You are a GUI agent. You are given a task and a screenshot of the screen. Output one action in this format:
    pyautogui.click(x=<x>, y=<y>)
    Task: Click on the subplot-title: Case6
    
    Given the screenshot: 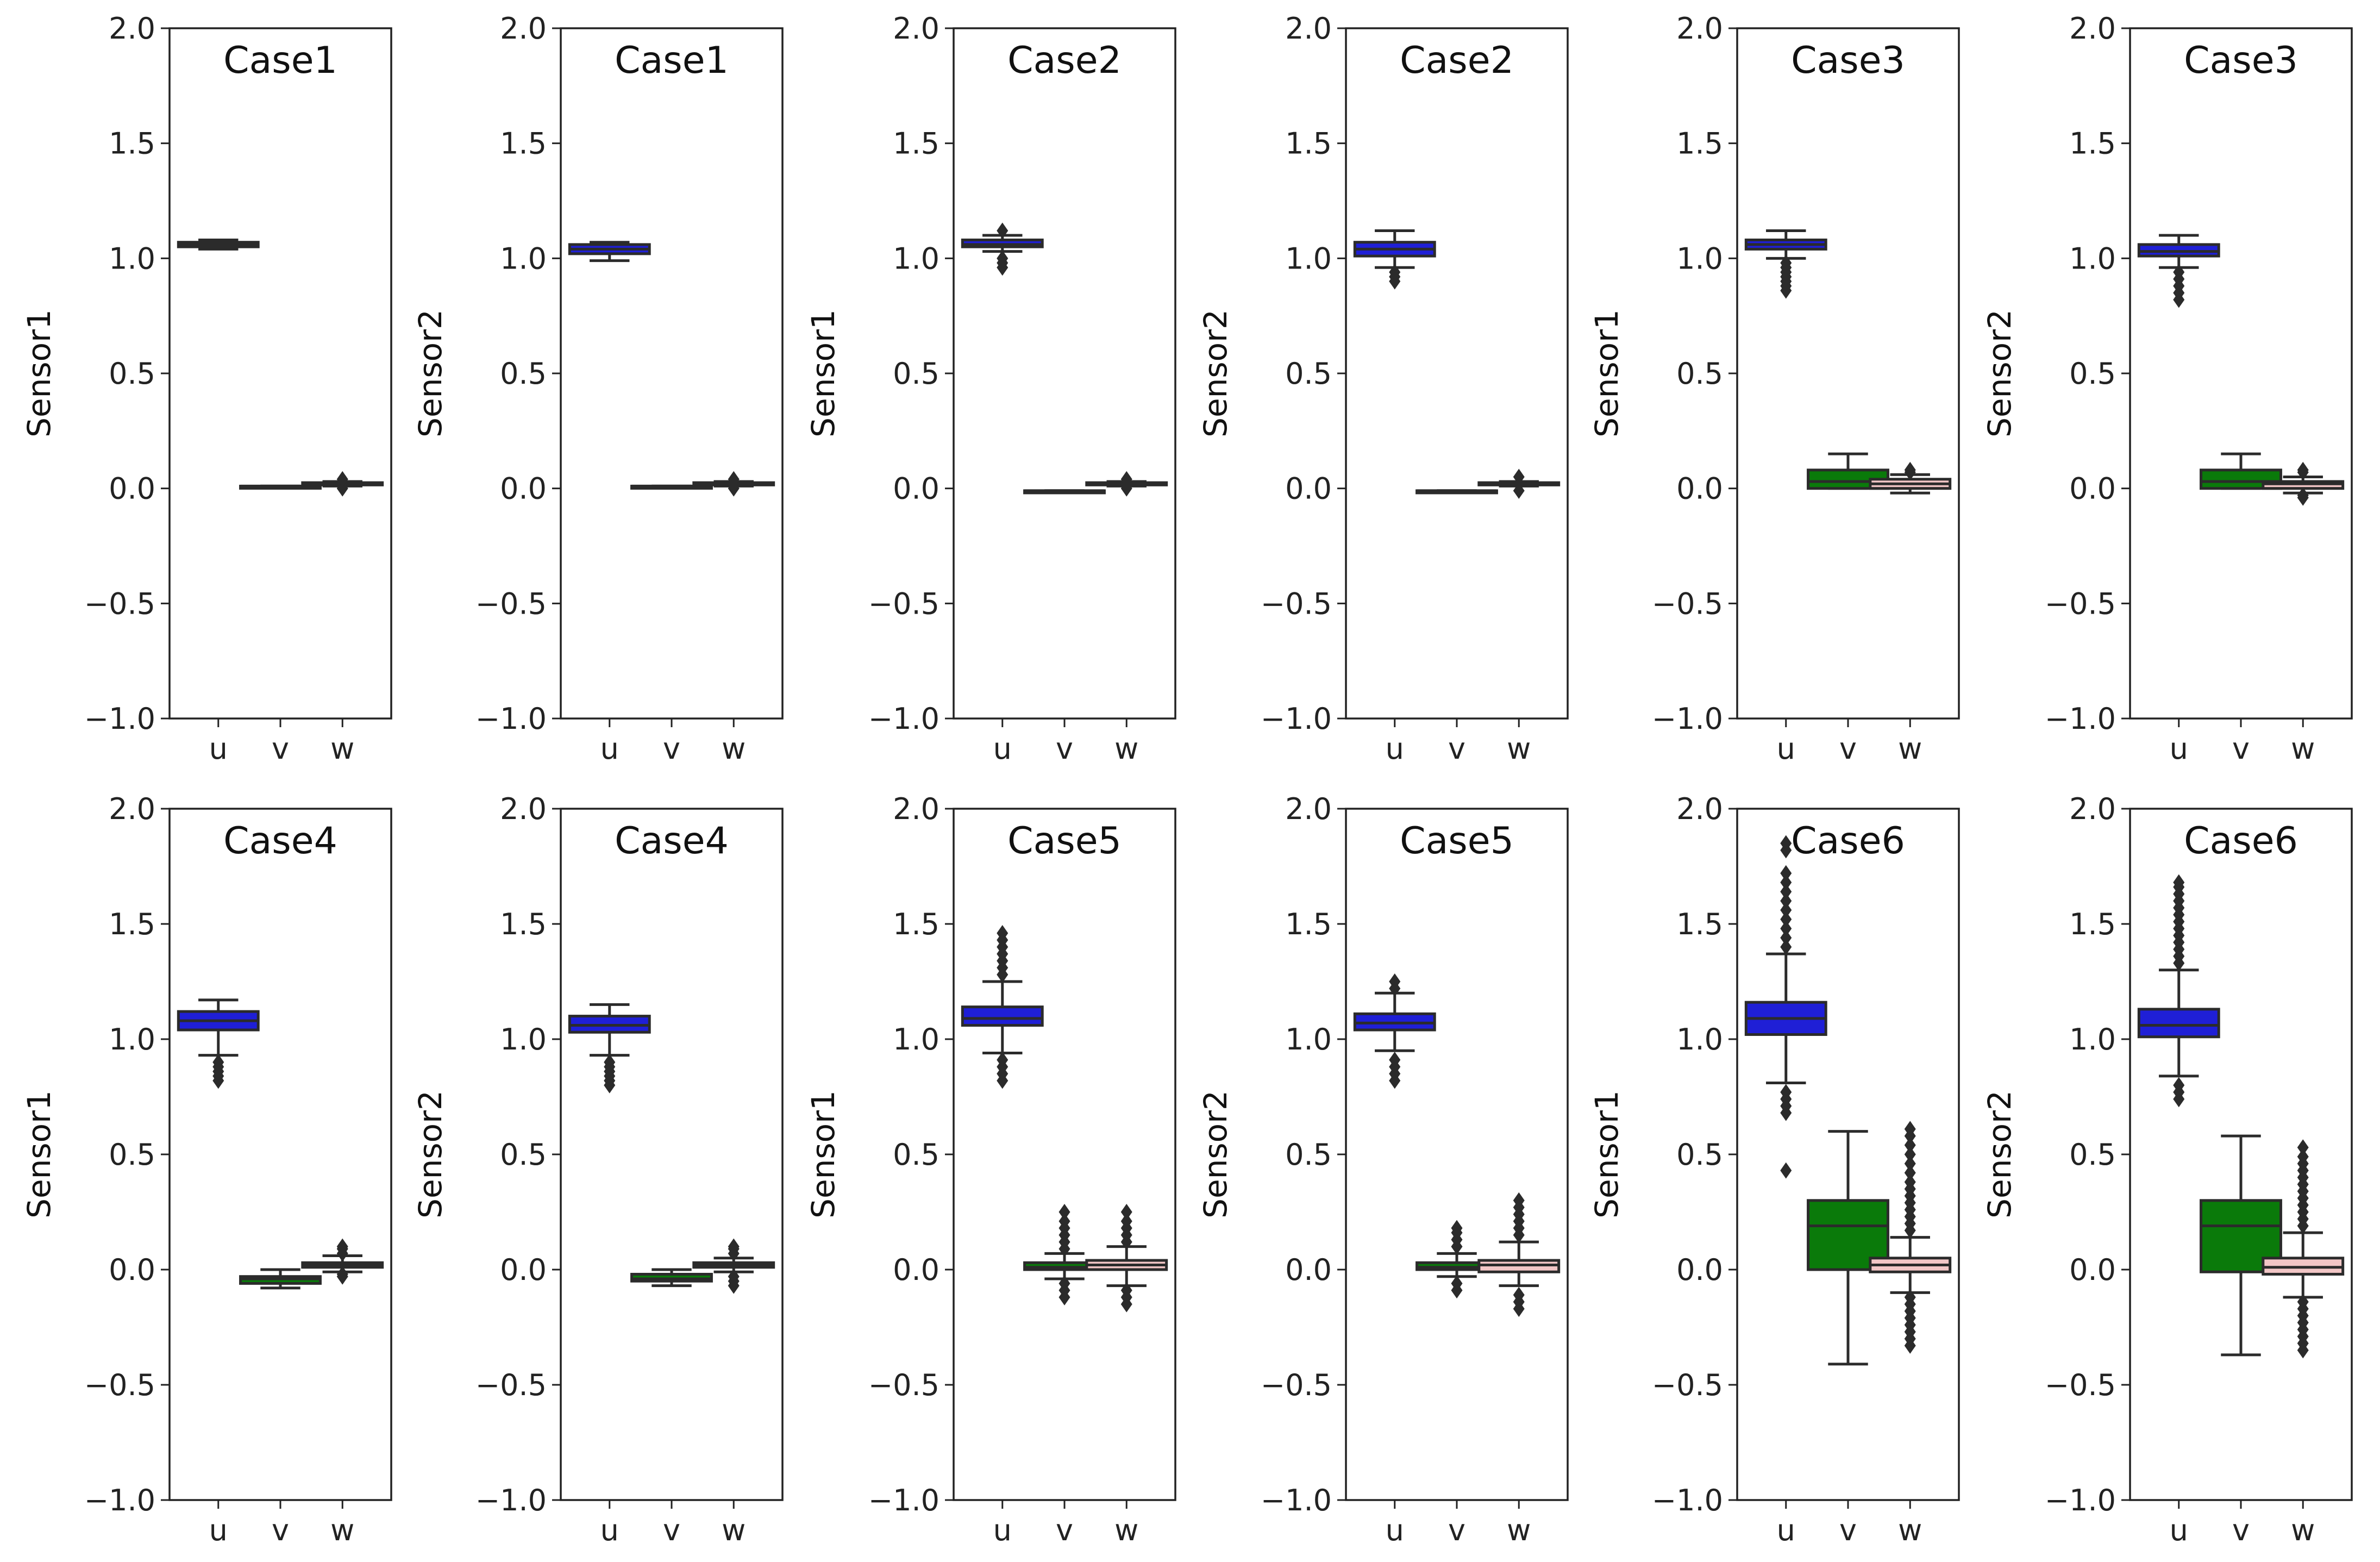 What is the action you would take?
    pyautogui.click(x=1848, y=841)
    